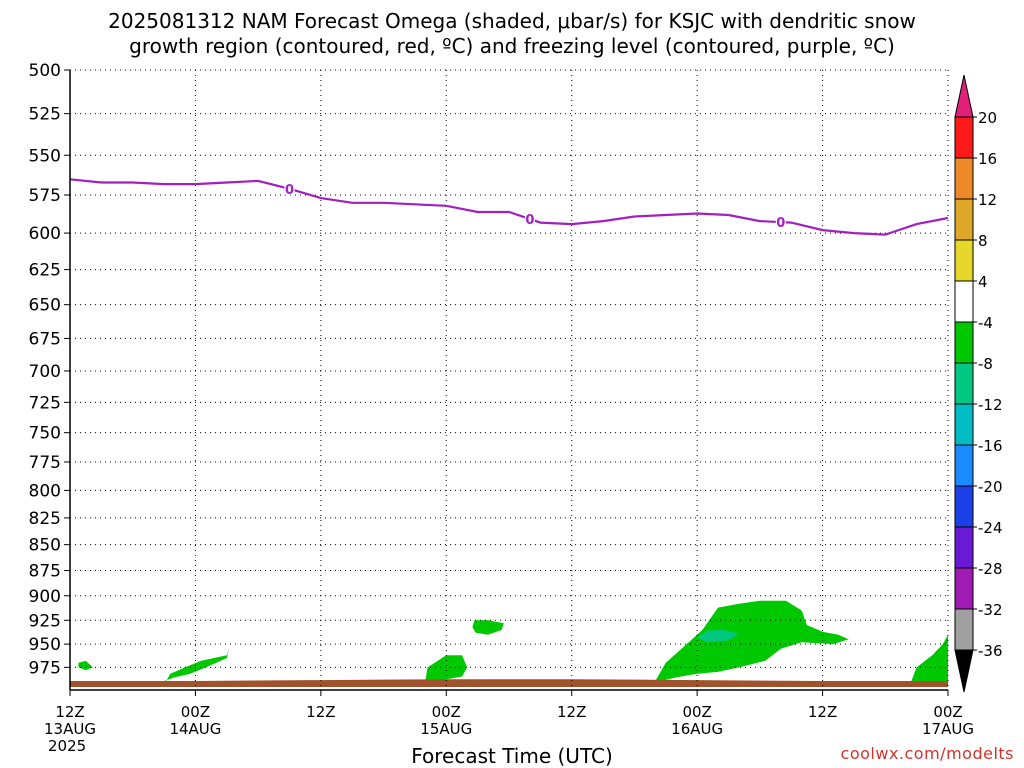  What do you see at coordinates (67, 746) in the screenshot?
I see `x-tick-label: 2025` at bounding box center [67, 746].